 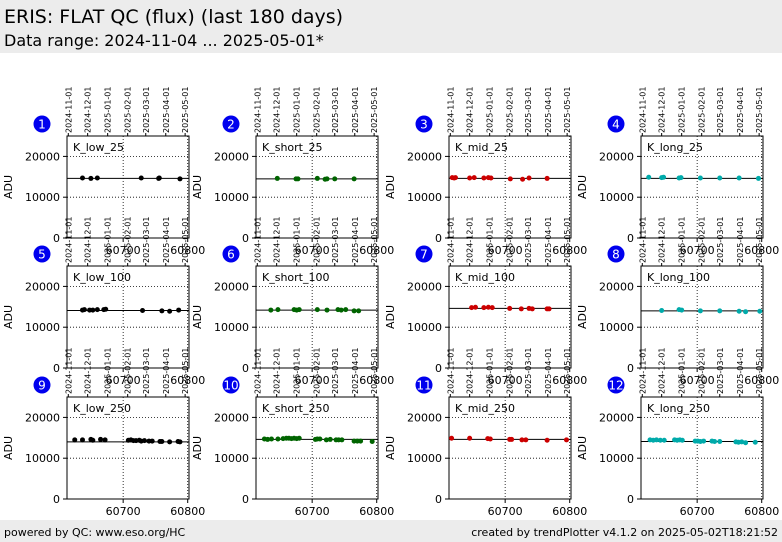 What do you see at coordinates (678, 277) in the screenshot?
I see `panel-label: K_long_100` at bounding box center [678, 277].